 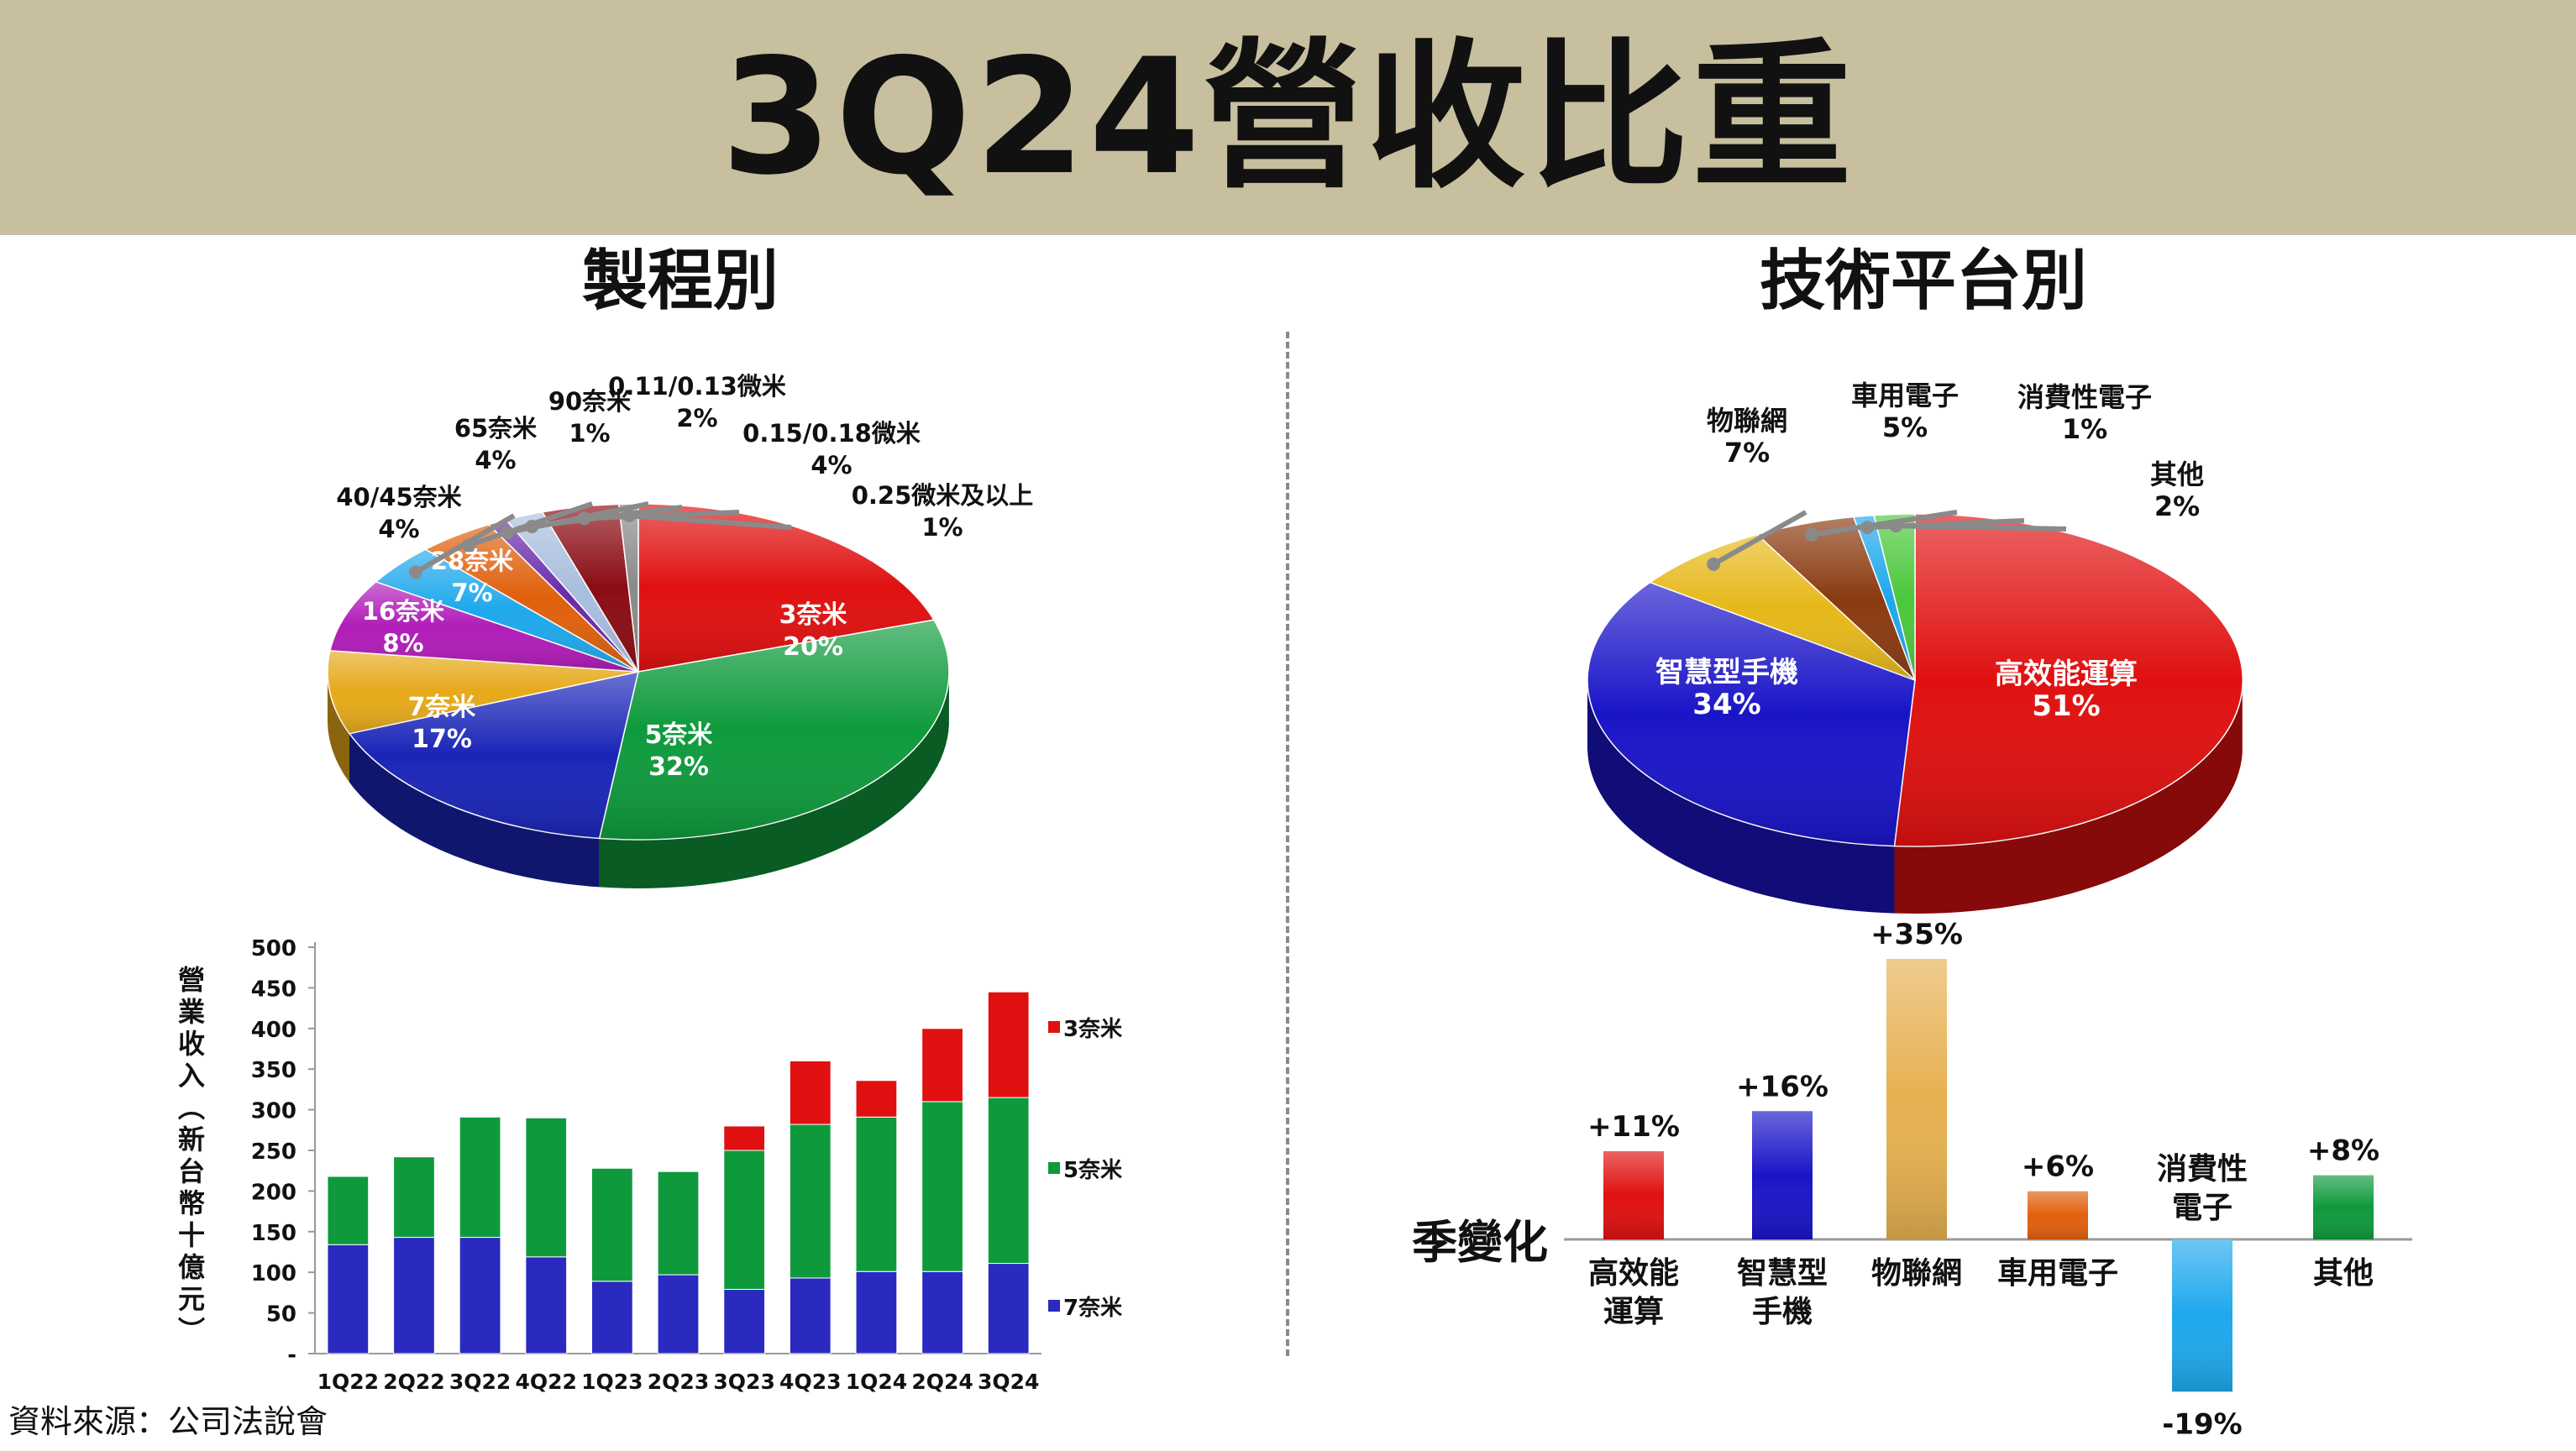 What do you see at coordinates (2084, 397) in the screenshot?
I see `pie-slice-label: 消費性電子` at bounding box center [2084, 397].